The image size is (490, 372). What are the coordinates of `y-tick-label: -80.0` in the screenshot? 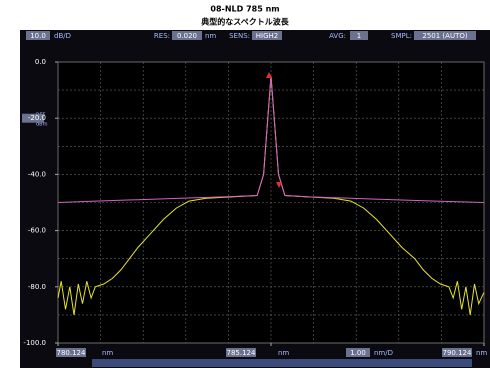 It's located at (37, 287).